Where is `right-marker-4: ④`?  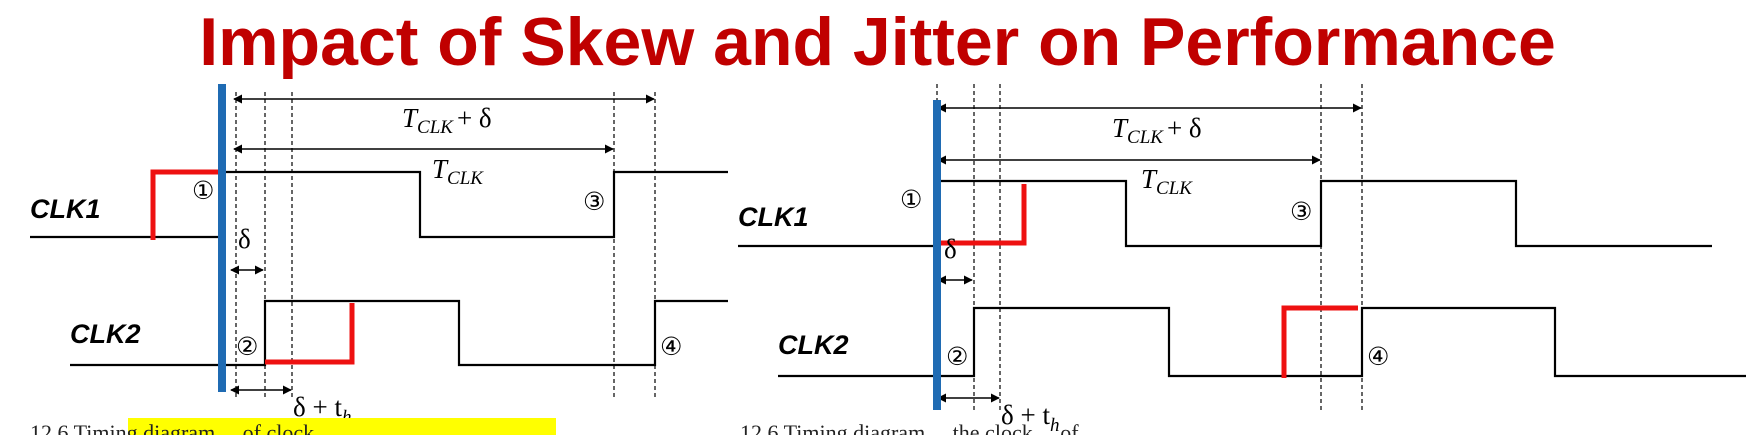
right-marker-4: ④ is located at coordinates (1378, 356).